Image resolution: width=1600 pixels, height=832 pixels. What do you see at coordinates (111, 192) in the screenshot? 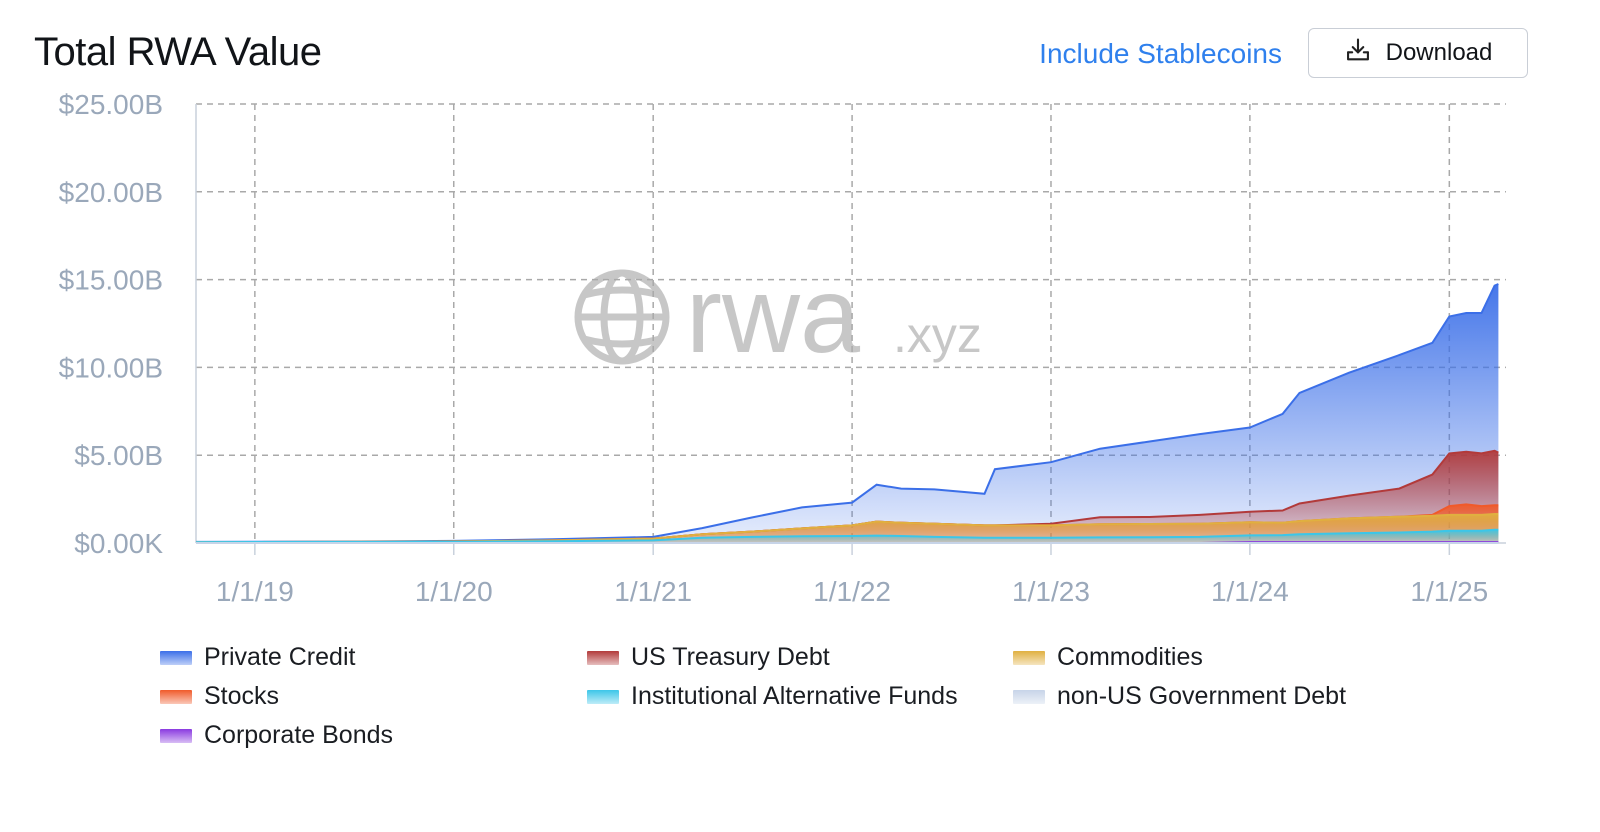
I see `y-tick-label: $20.00B` at bounding box center [111, 192].